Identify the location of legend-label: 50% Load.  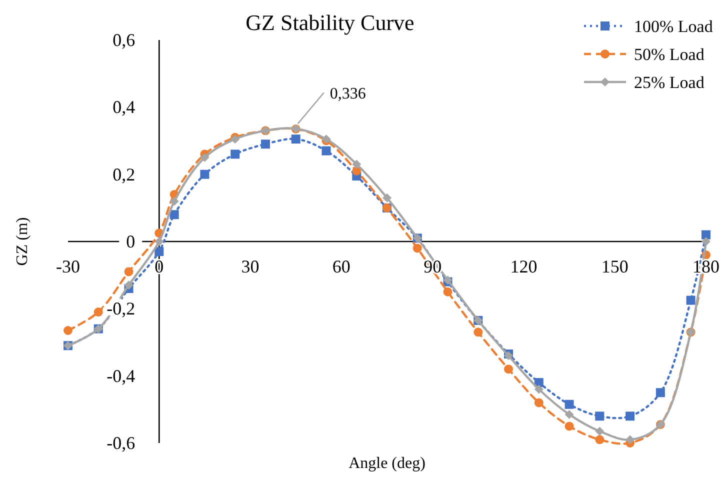
(669, 54).